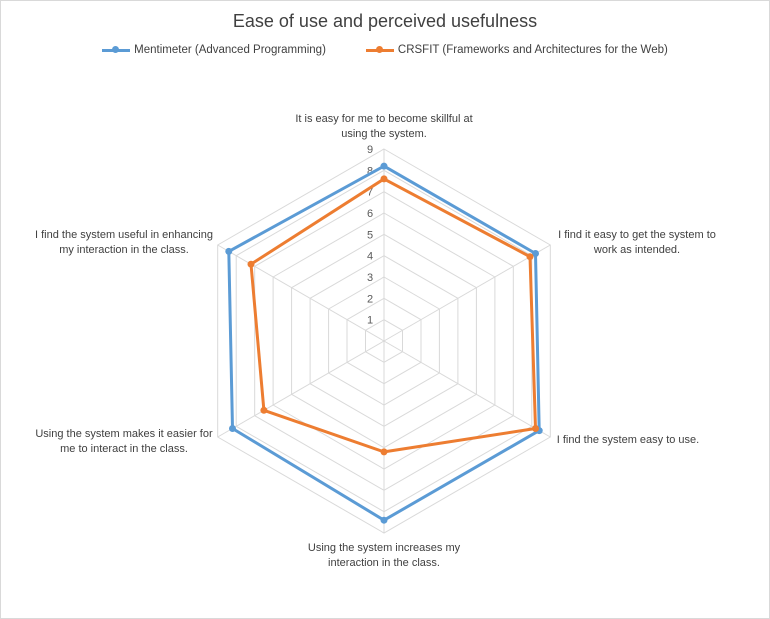  Describe the element at coordinates (370, 235) in the screenshot. I see `tick-label-5: 5` at that location.